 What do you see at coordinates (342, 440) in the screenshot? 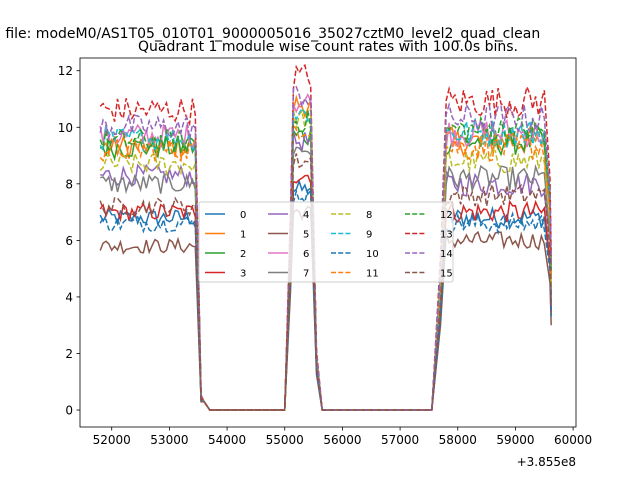
I see `x-tick-label: 56000` at bounding box center [342, 440].